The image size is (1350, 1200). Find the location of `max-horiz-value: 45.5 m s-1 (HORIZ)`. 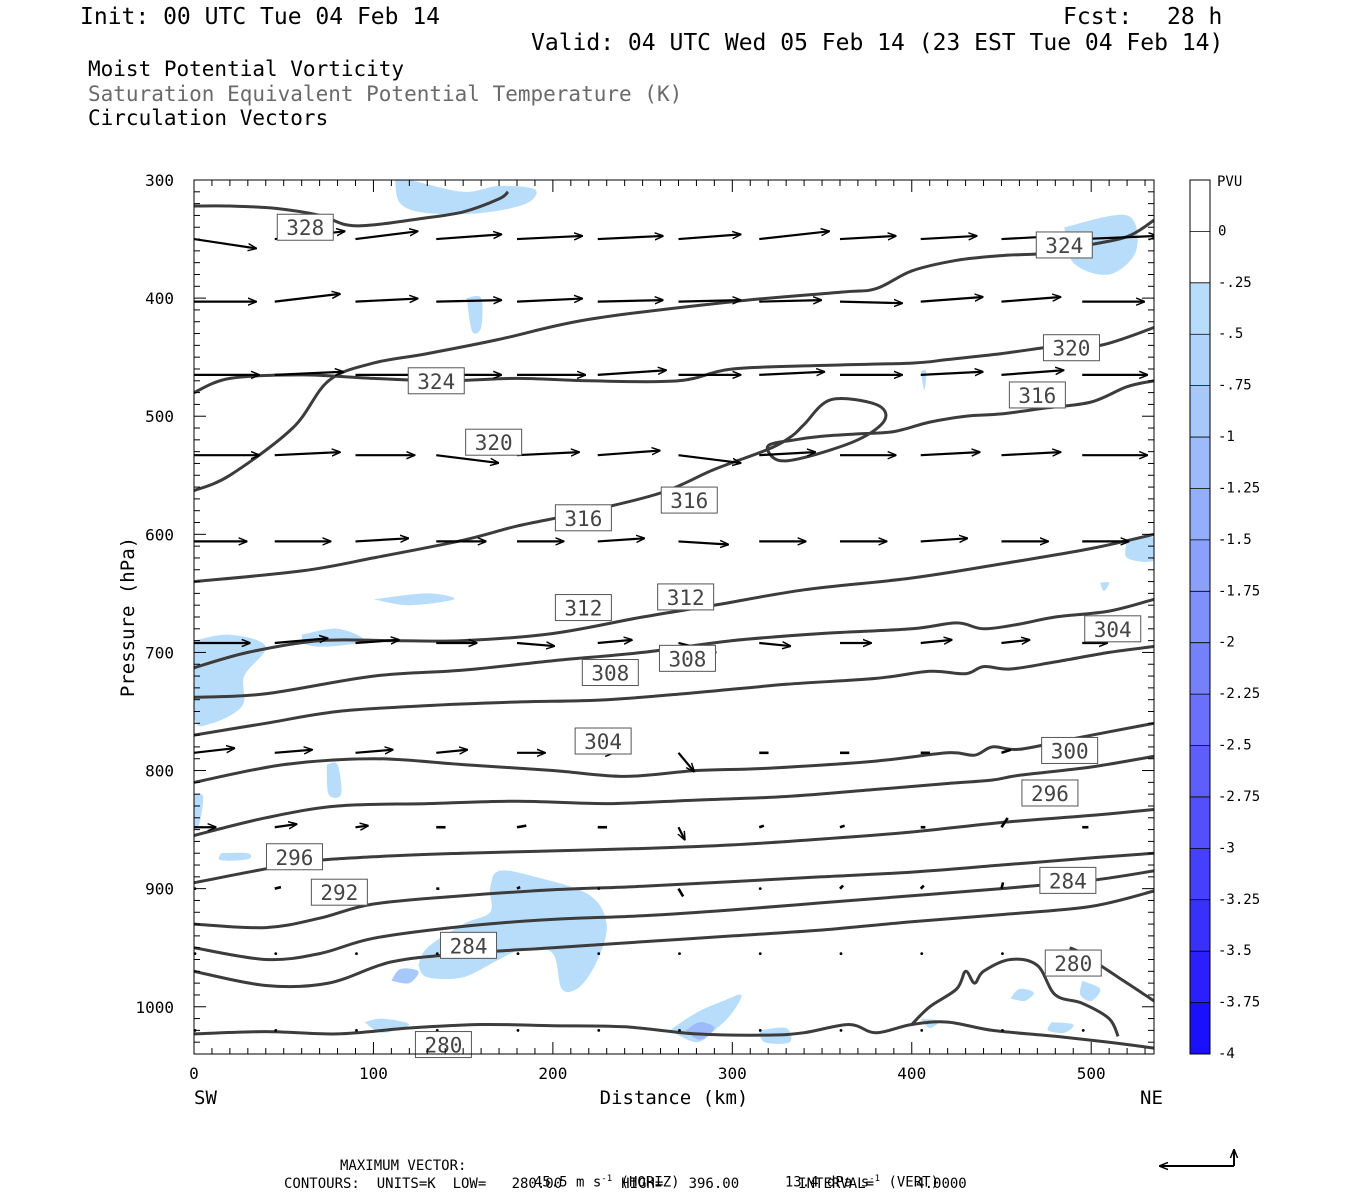

max-horiz-value: 45.5 m s-1 (HORIZ) is located at coordinates (598, 1174).